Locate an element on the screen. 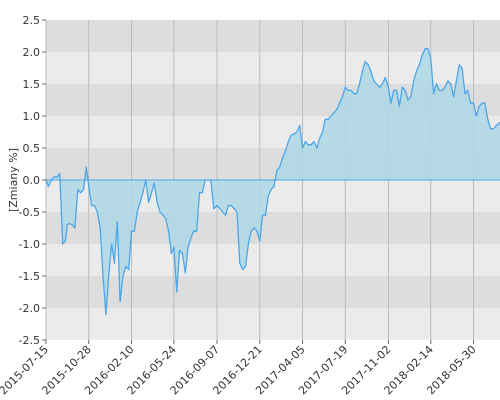 The width and height of the screenshot is (500, 400). y-tick-label: 2.0 is located at coordinates (32, 52).